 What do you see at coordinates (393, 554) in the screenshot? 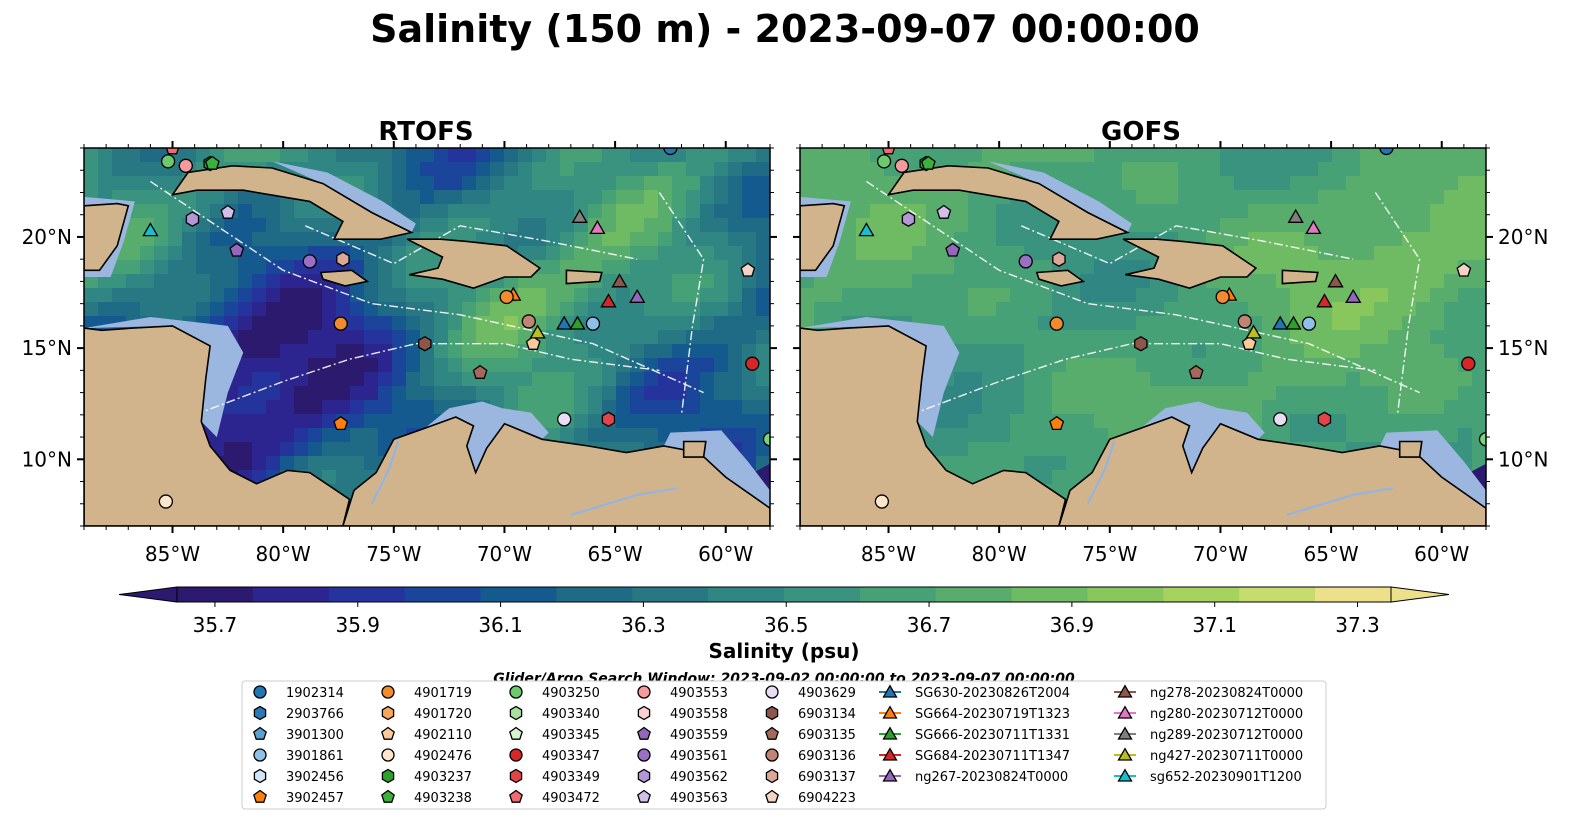
I see `rtofs-lon-tick-label: 75°W` at bounding box center [393, 554].